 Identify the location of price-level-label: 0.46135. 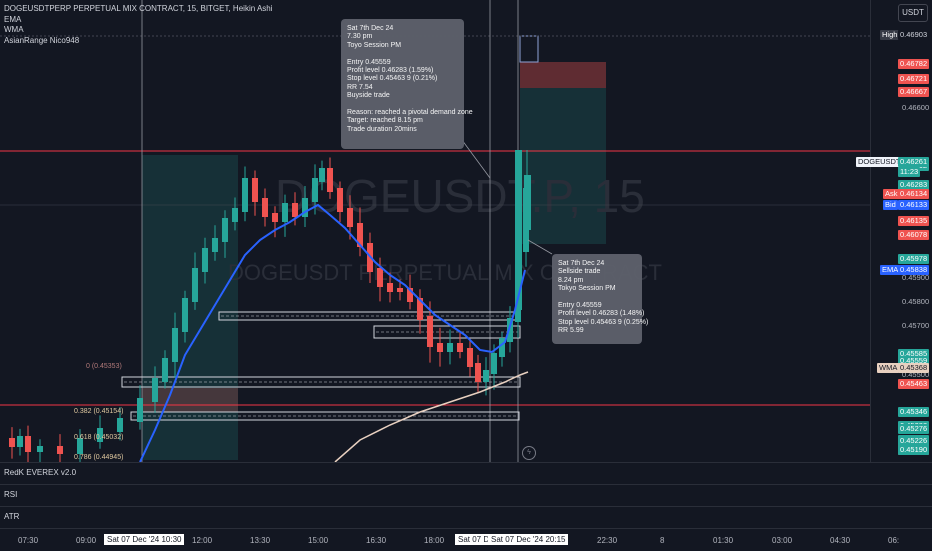
(914, 221).